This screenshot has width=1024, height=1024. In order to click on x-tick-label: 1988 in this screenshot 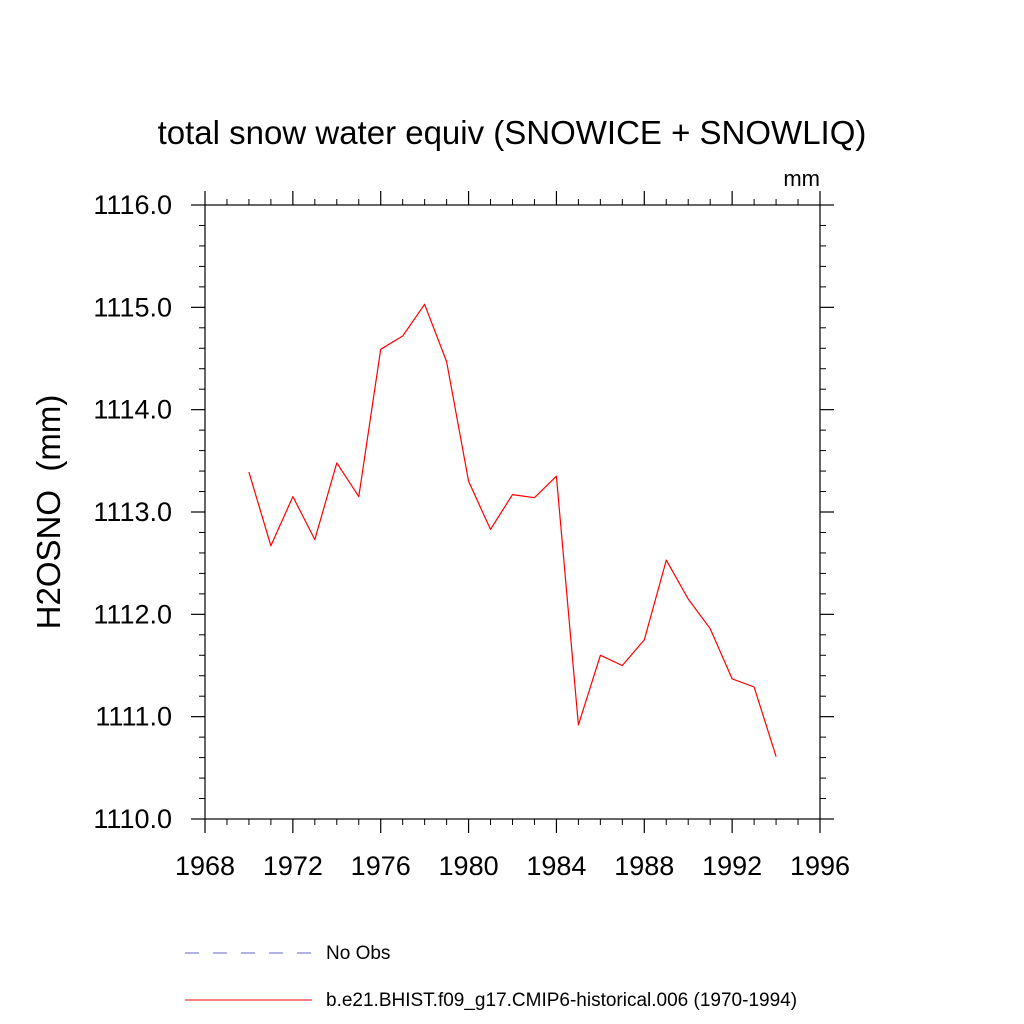, I will do `click(644, 866)`.